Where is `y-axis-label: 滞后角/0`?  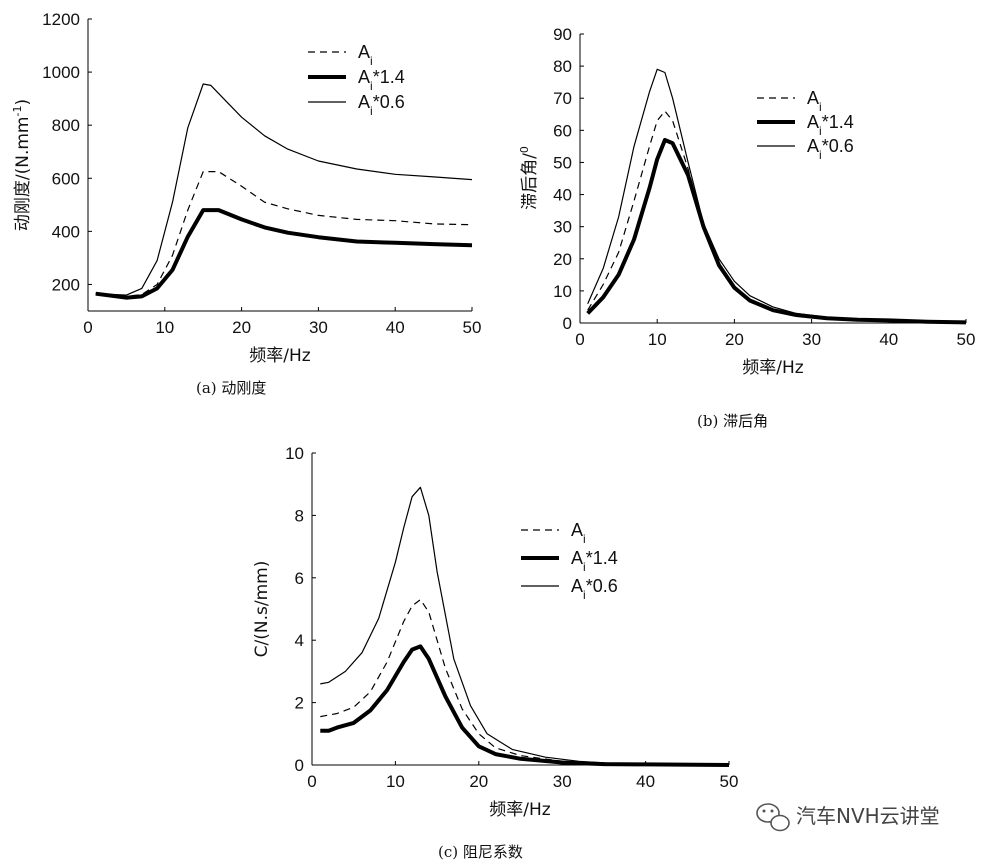
y-axis-label: 滞后角/0 is located at coordinates (529, 178).